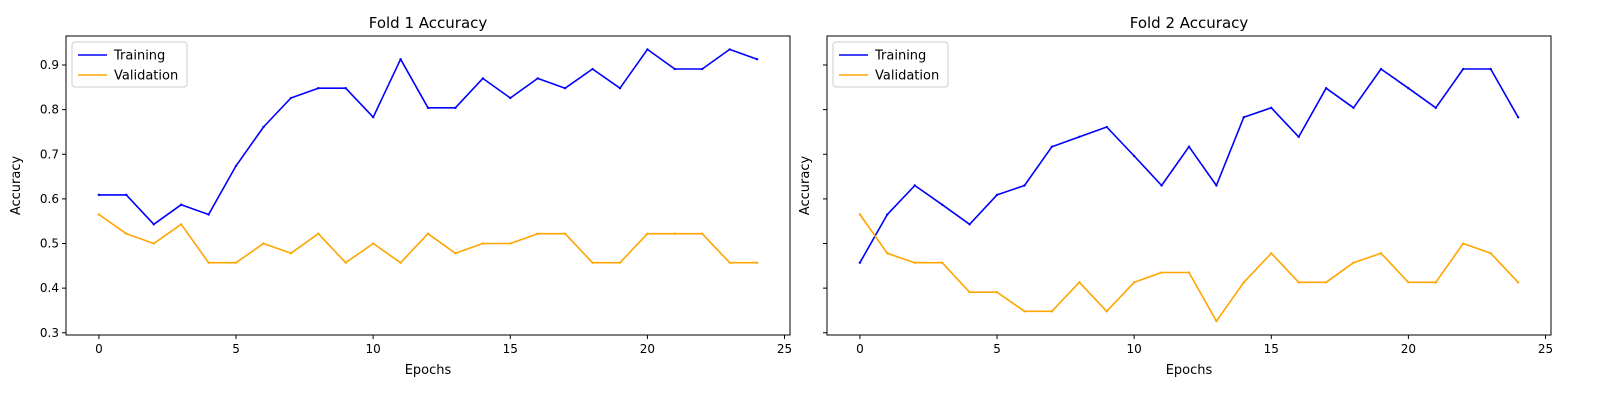 Image resolution: width=1600 pixels, height=404 pixels. Describe the element at coordinates (1189, 370) in the screenshot. I see `x-axis-label: Epochs` at that location.